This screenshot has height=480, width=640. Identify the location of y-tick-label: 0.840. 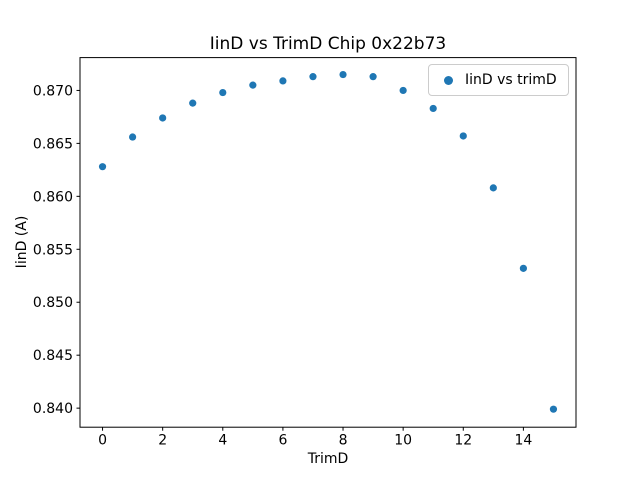
(53, 409).